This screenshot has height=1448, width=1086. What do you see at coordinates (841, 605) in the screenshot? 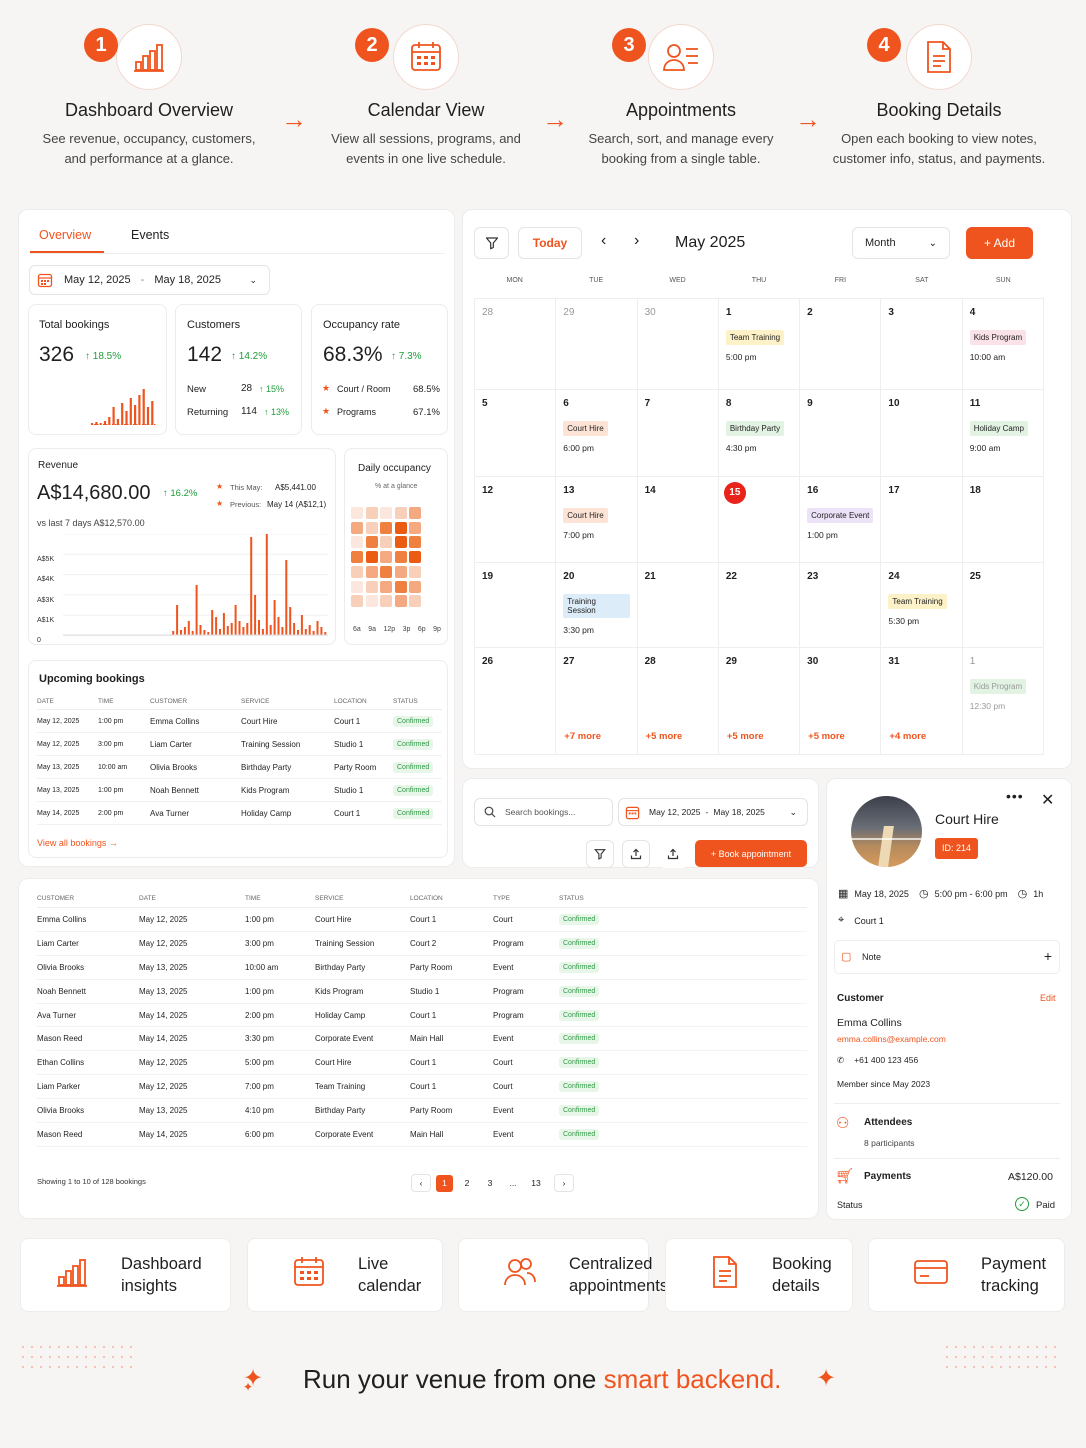
I see `day-cell: 23` at bounding box center [841, 605].